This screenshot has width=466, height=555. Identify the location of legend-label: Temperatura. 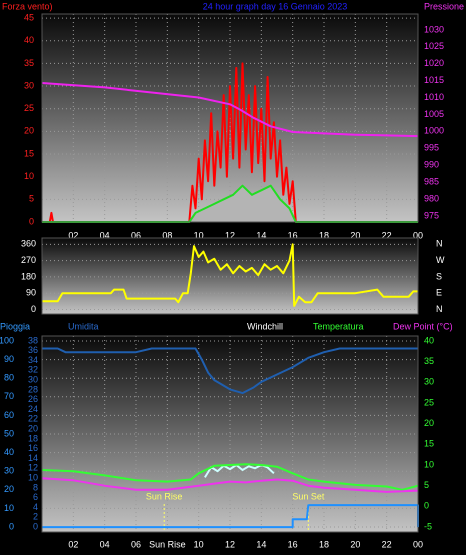
(338, 326).